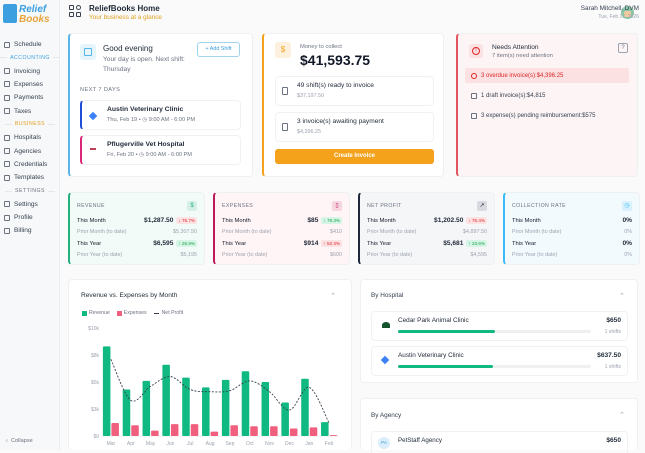  What do you see at coordinates (384, 206) in the screenshot?
I see `stat-title: NET PROFIT` at bounding box center [384, 206].